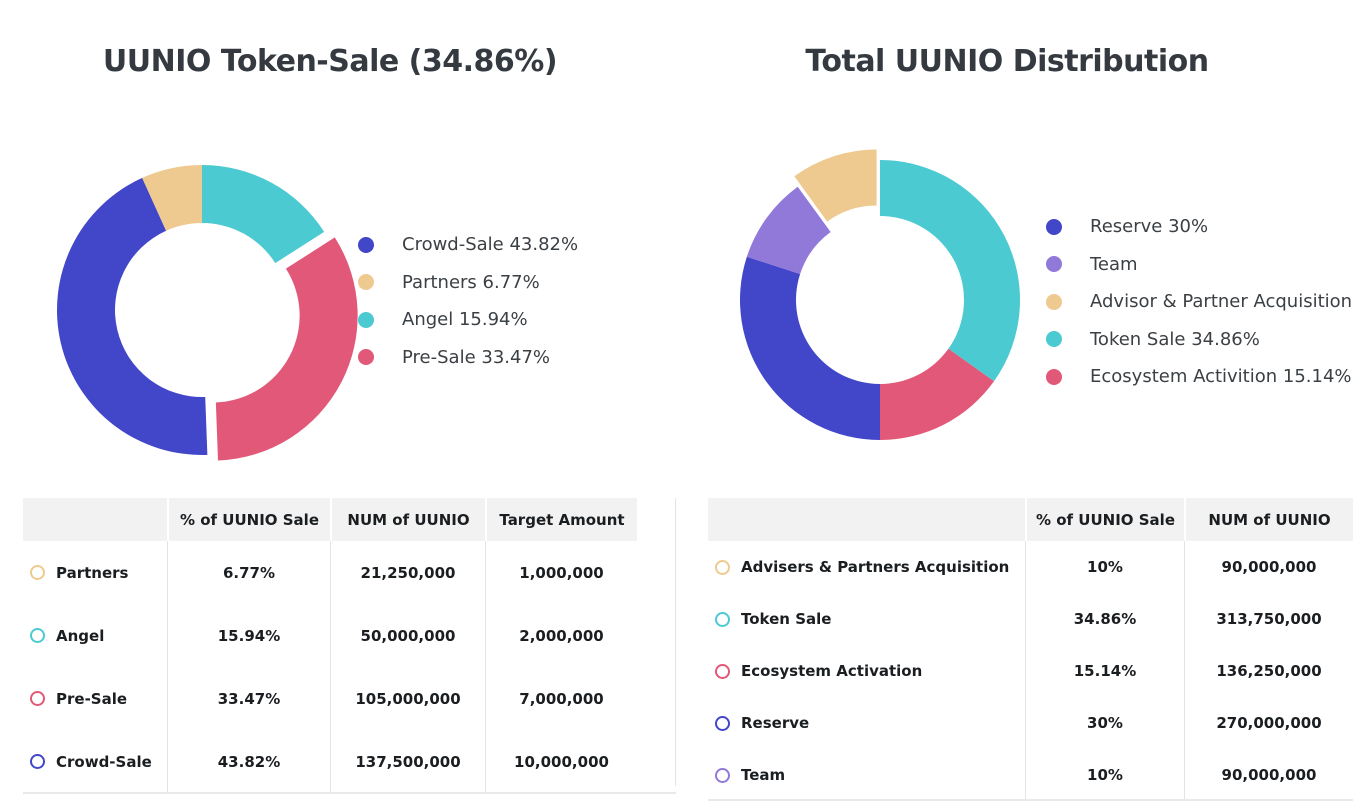 The image size is (1353, 812). Describe the element at coordinates (407, 698) in the screenshot. I see `table-cell: 105,000,000` at that location.